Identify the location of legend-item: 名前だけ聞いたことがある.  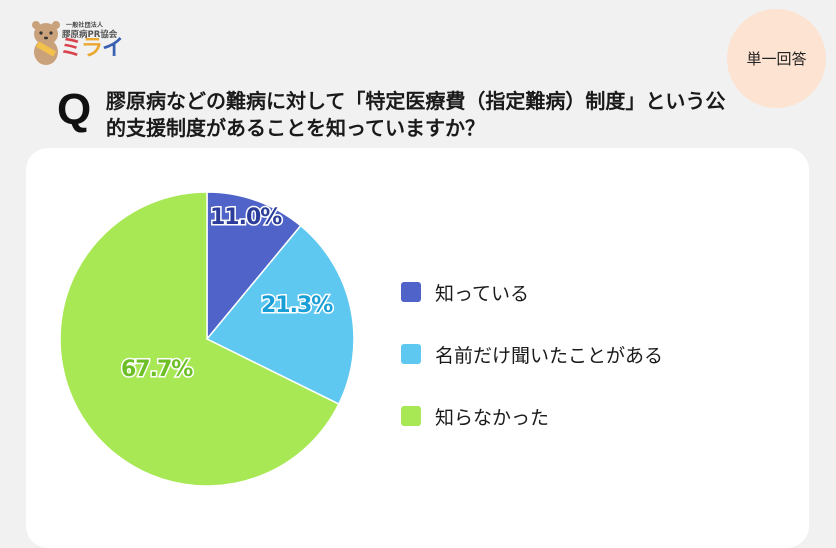
(532, 354).